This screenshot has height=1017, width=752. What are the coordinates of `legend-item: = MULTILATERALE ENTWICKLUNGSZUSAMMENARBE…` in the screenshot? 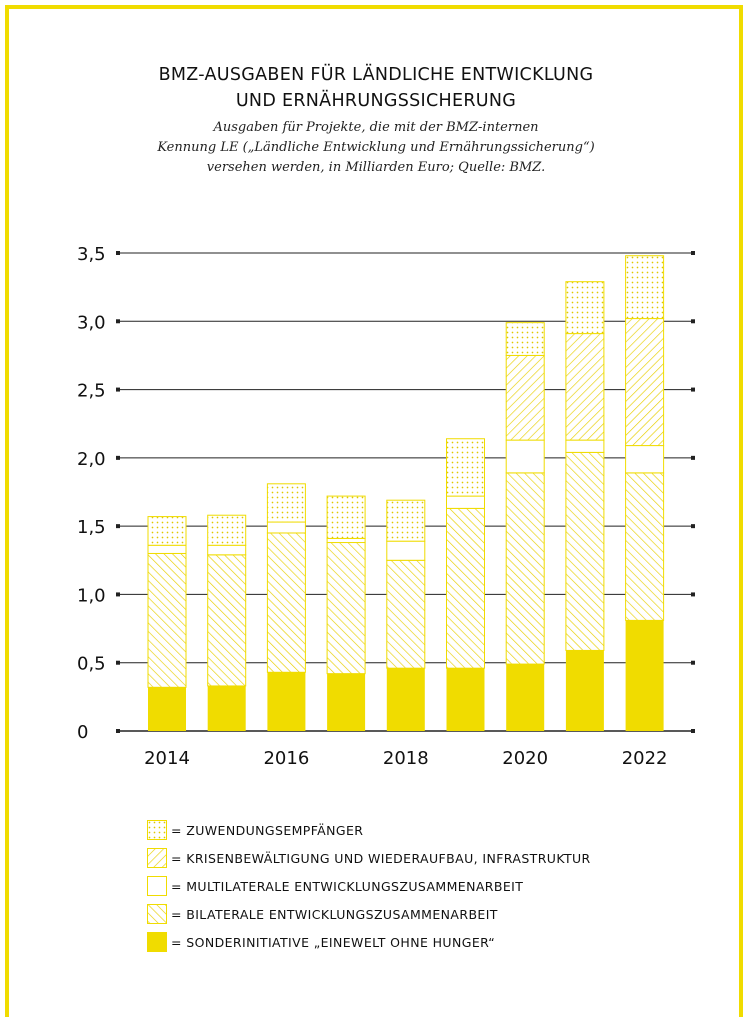 It's located at (369, 886).